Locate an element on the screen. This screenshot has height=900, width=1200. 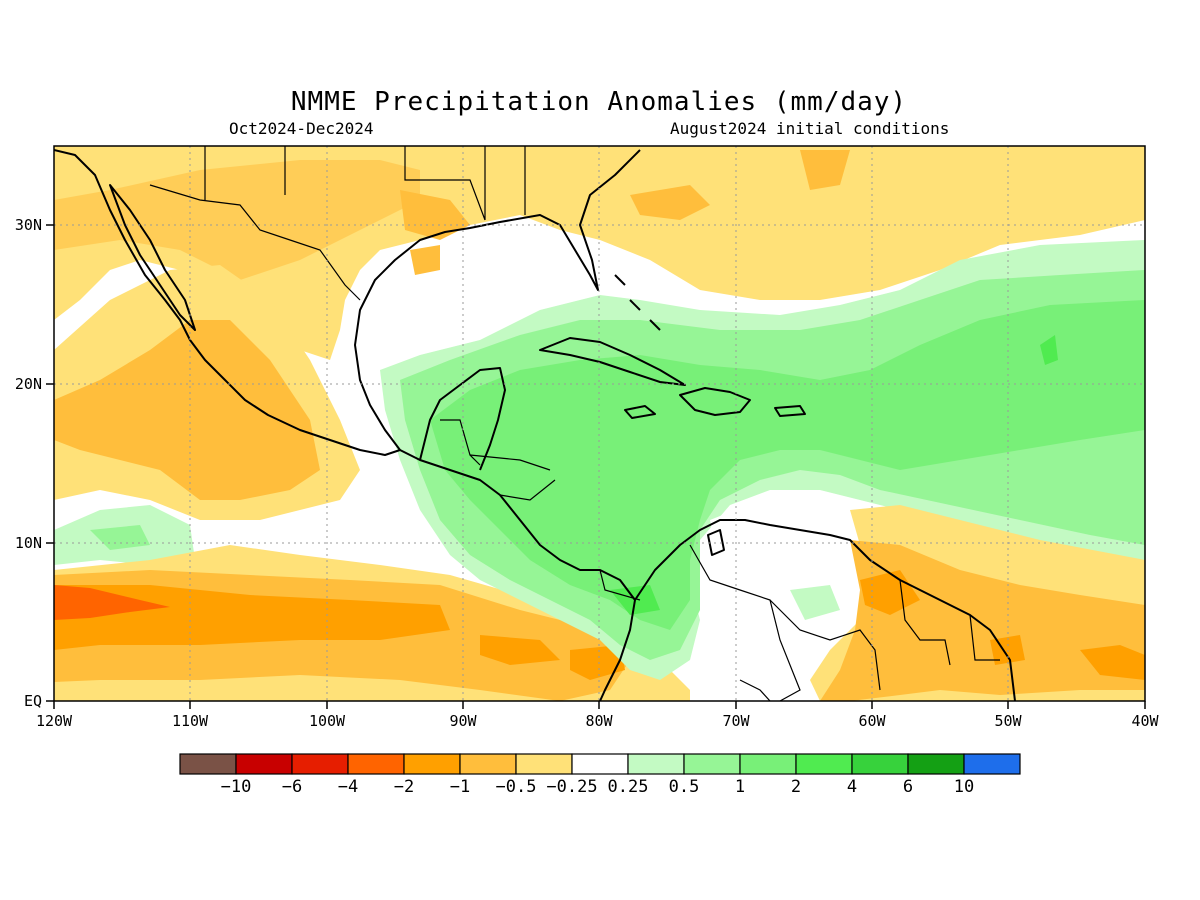
x-tick-label: 40W is located at coordinates (1145, 721).